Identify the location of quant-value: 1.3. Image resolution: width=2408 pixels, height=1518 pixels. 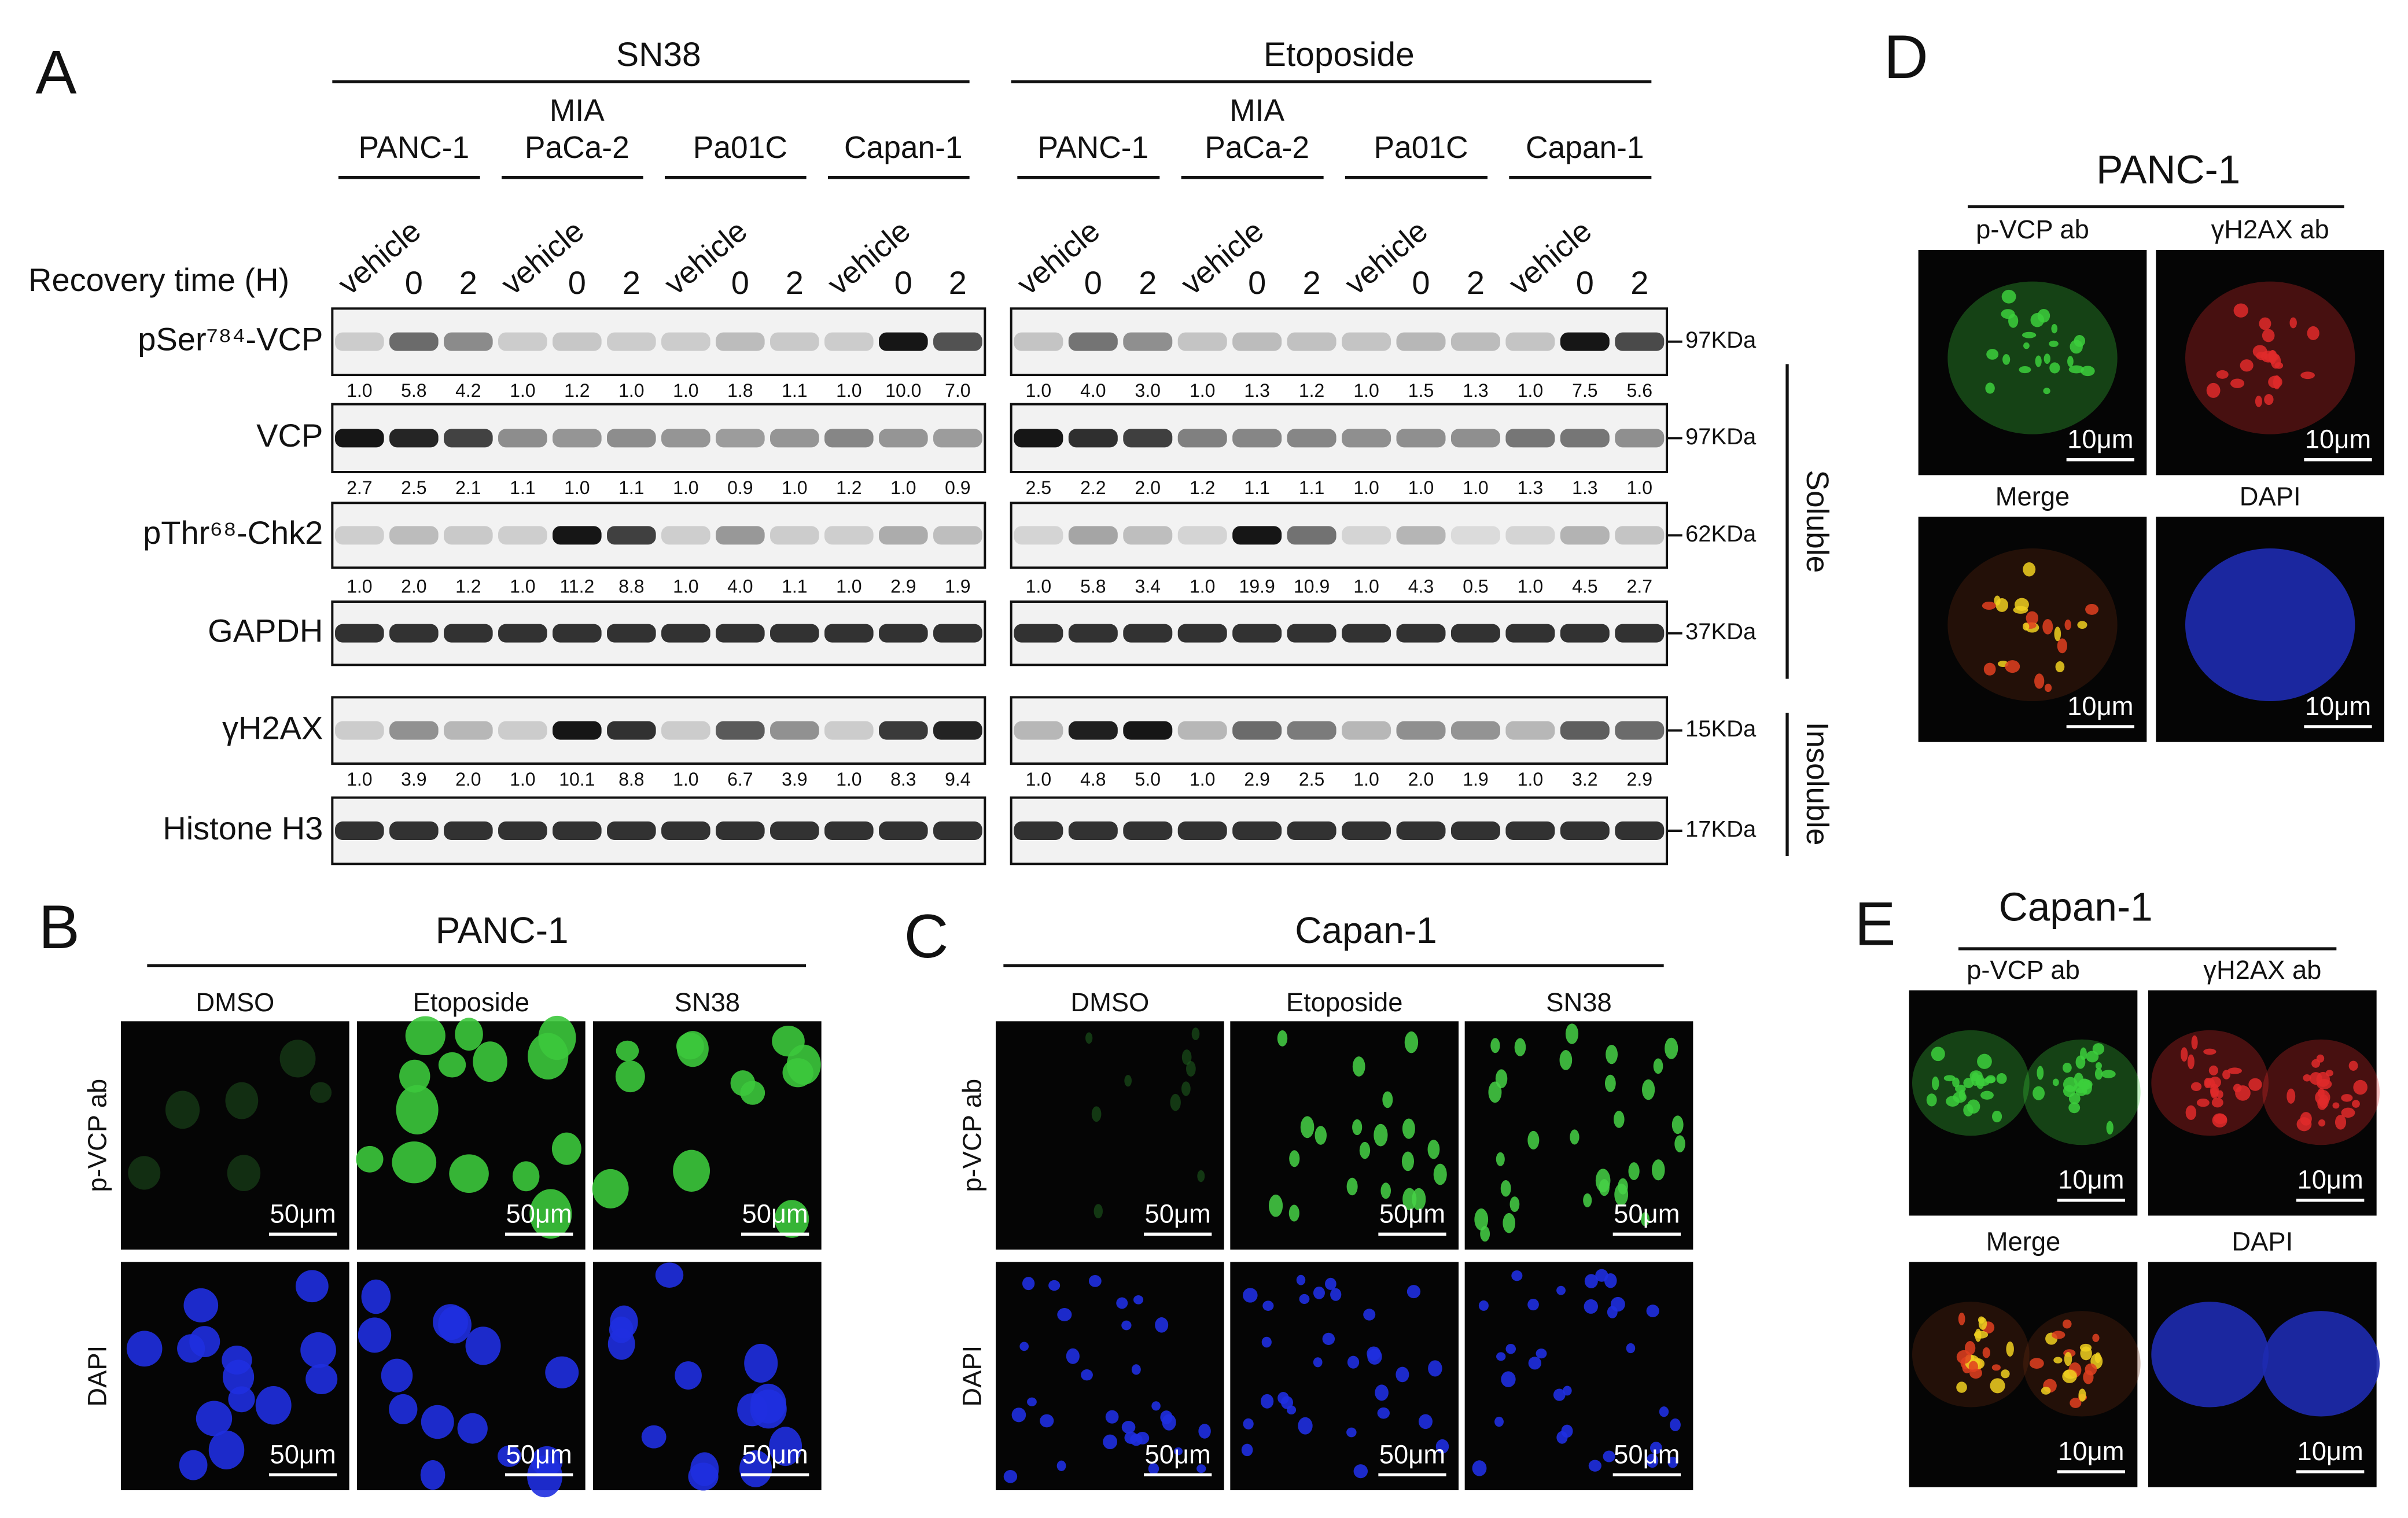
(1585, 487).